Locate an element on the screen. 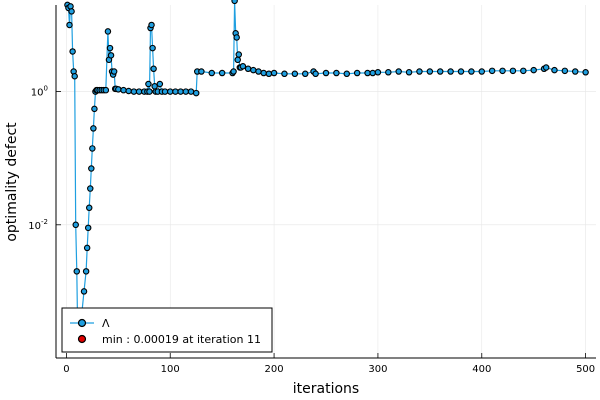  x-tick-label: 0 is located at coordinates (66, 369).